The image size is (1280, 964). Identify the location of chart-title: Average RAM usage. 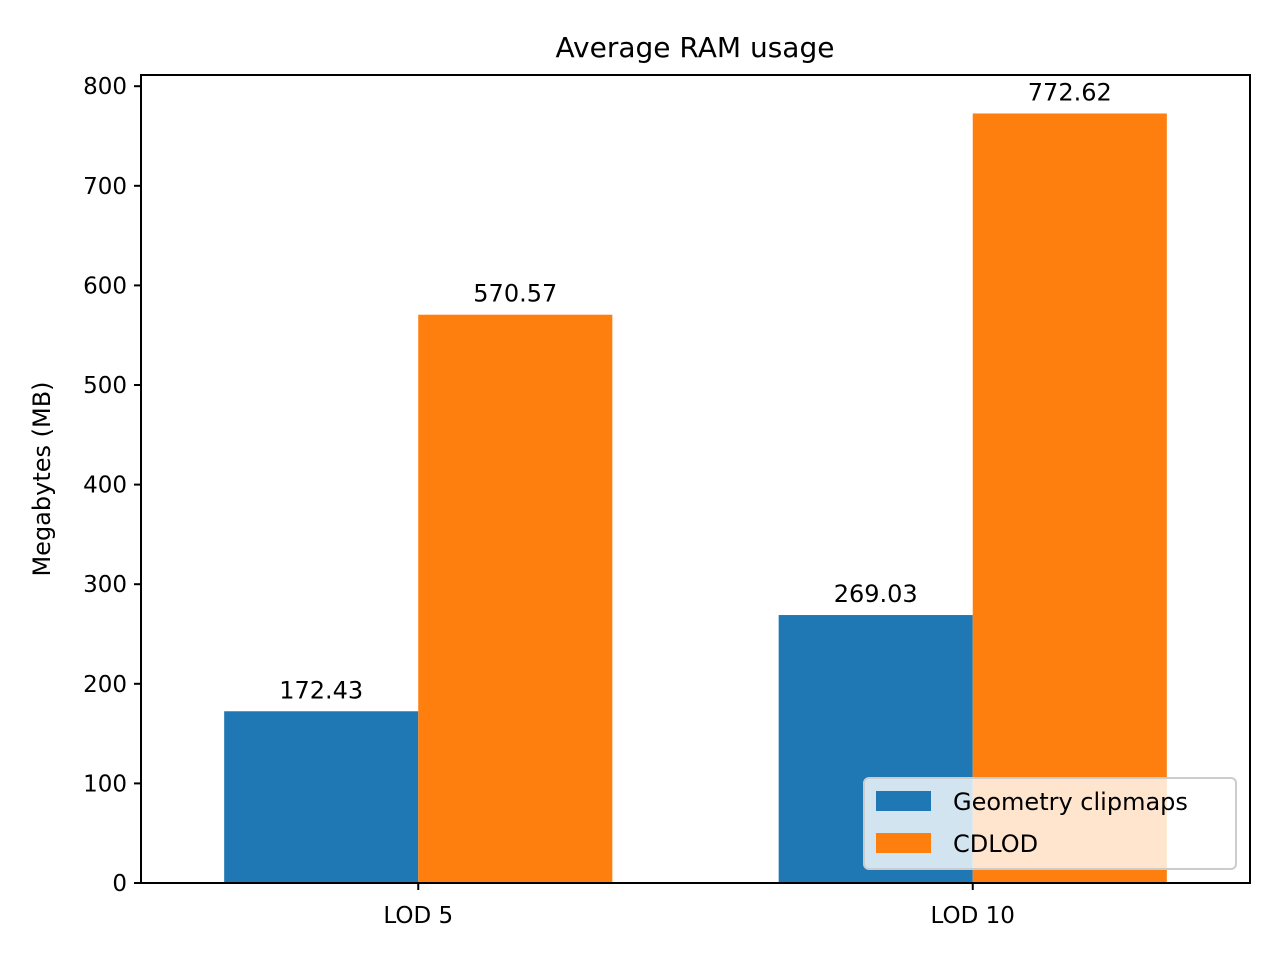
(695, 47).